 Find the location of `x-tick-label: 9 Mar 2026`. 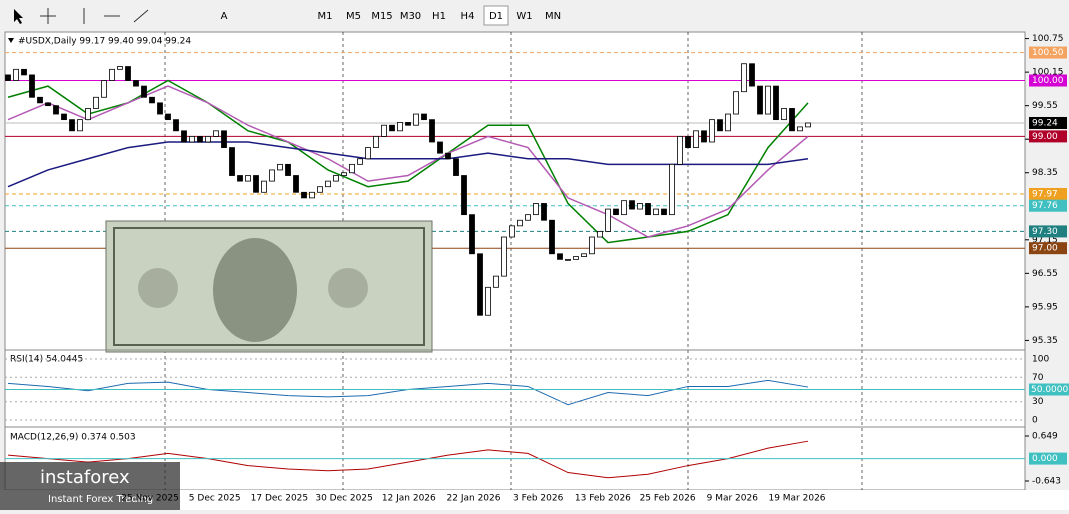

x-tick-label: 9 Mar 2026 is located at coordinates (733, 499).